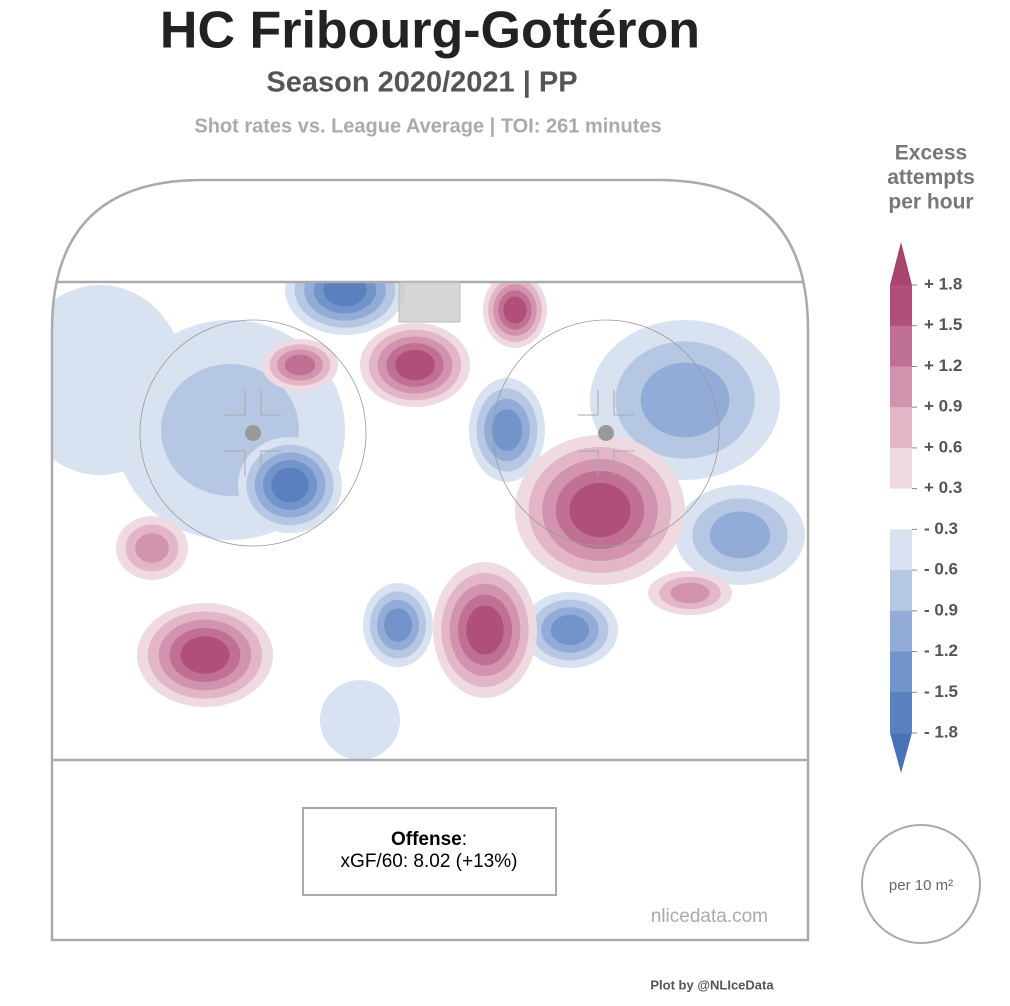 This screenshot has height=1006, width=1010. Describe the element at coordinates (931, 153) in the screenshot. I see `colorbar-title: Excess` at that location.